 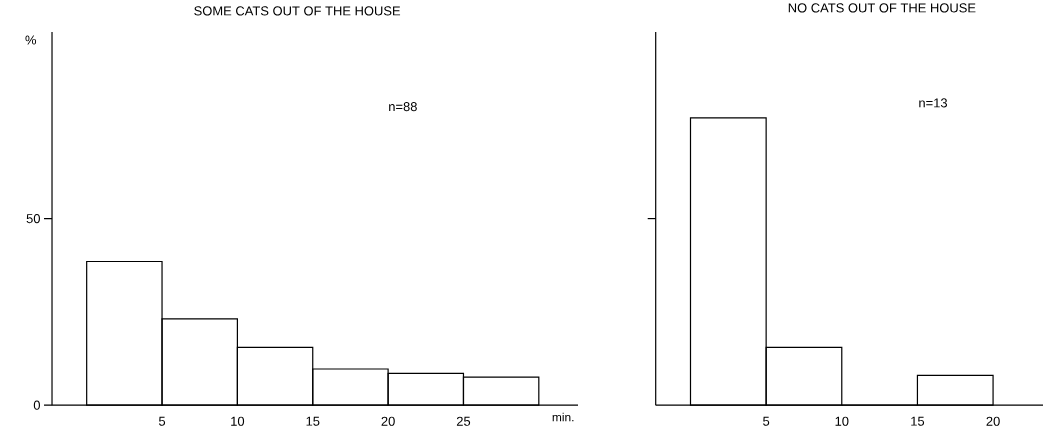 I want to click on y-axis-title: %, so click(x=31, y=40).